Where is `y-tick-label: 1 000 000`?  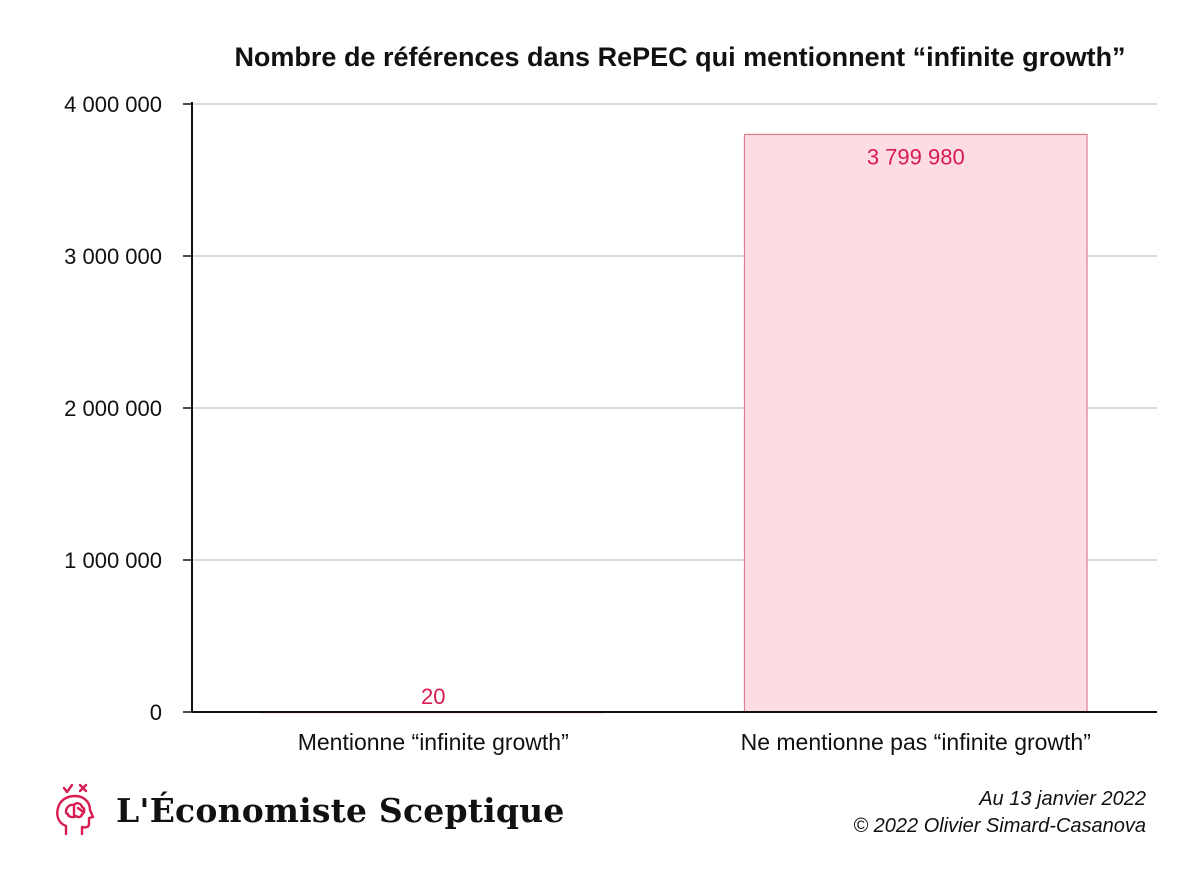
y-tick-label: 1 000 000 is located at coordinates (113, 560).